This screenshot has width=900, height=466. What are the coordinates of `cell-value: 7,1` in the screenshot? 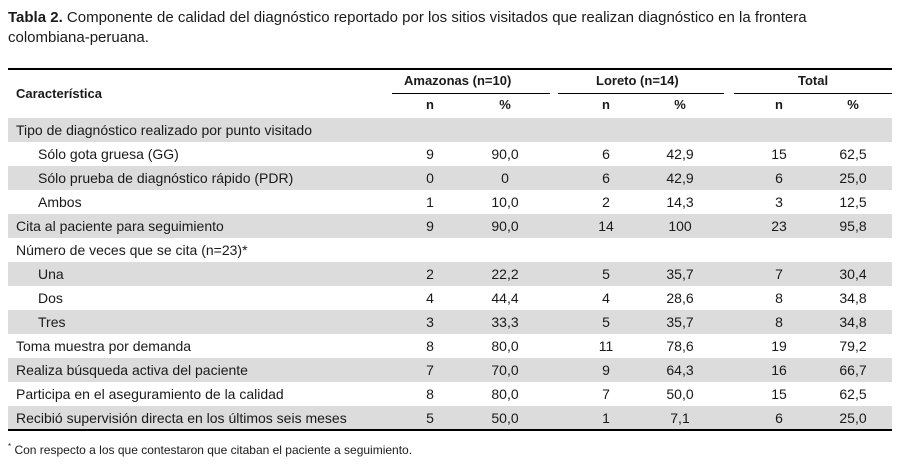 It's located at (680, 418).